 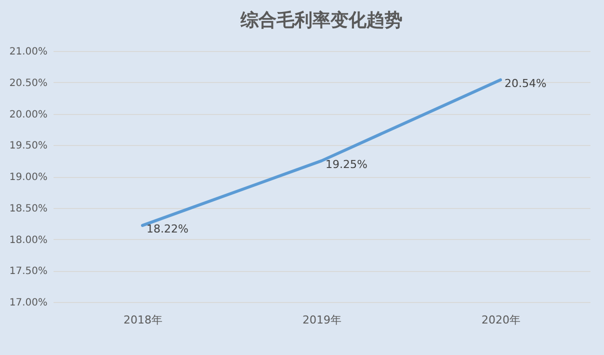 I want to click on data-label: 20.54%, so click(x=525, y=83).